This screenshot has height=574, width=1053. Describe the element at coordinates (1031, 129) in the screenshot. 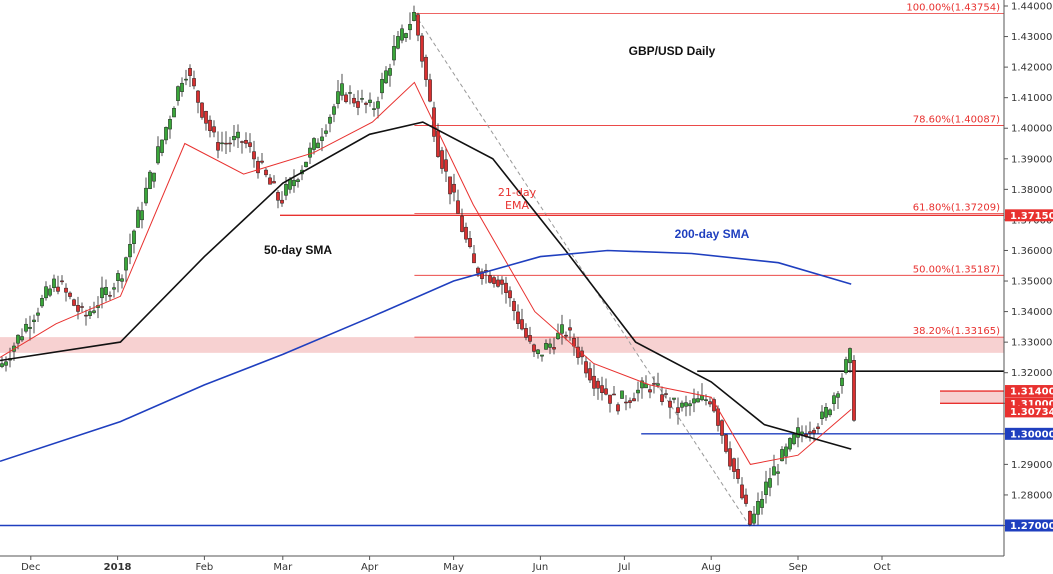

I see `y-tick-label: 1.40000` at that location.